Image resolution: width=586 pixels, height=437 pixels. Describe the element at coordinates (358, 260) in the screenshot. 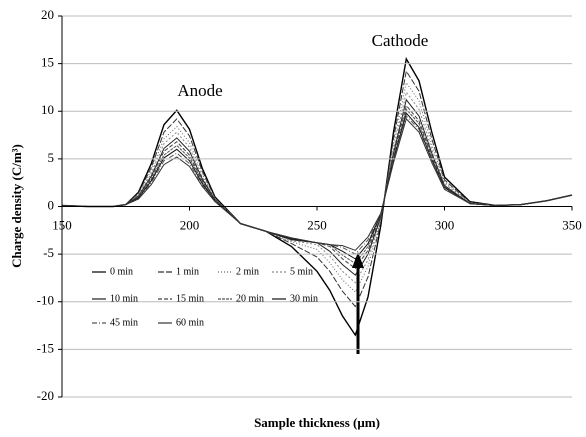

I see `arrow-head` at that location.